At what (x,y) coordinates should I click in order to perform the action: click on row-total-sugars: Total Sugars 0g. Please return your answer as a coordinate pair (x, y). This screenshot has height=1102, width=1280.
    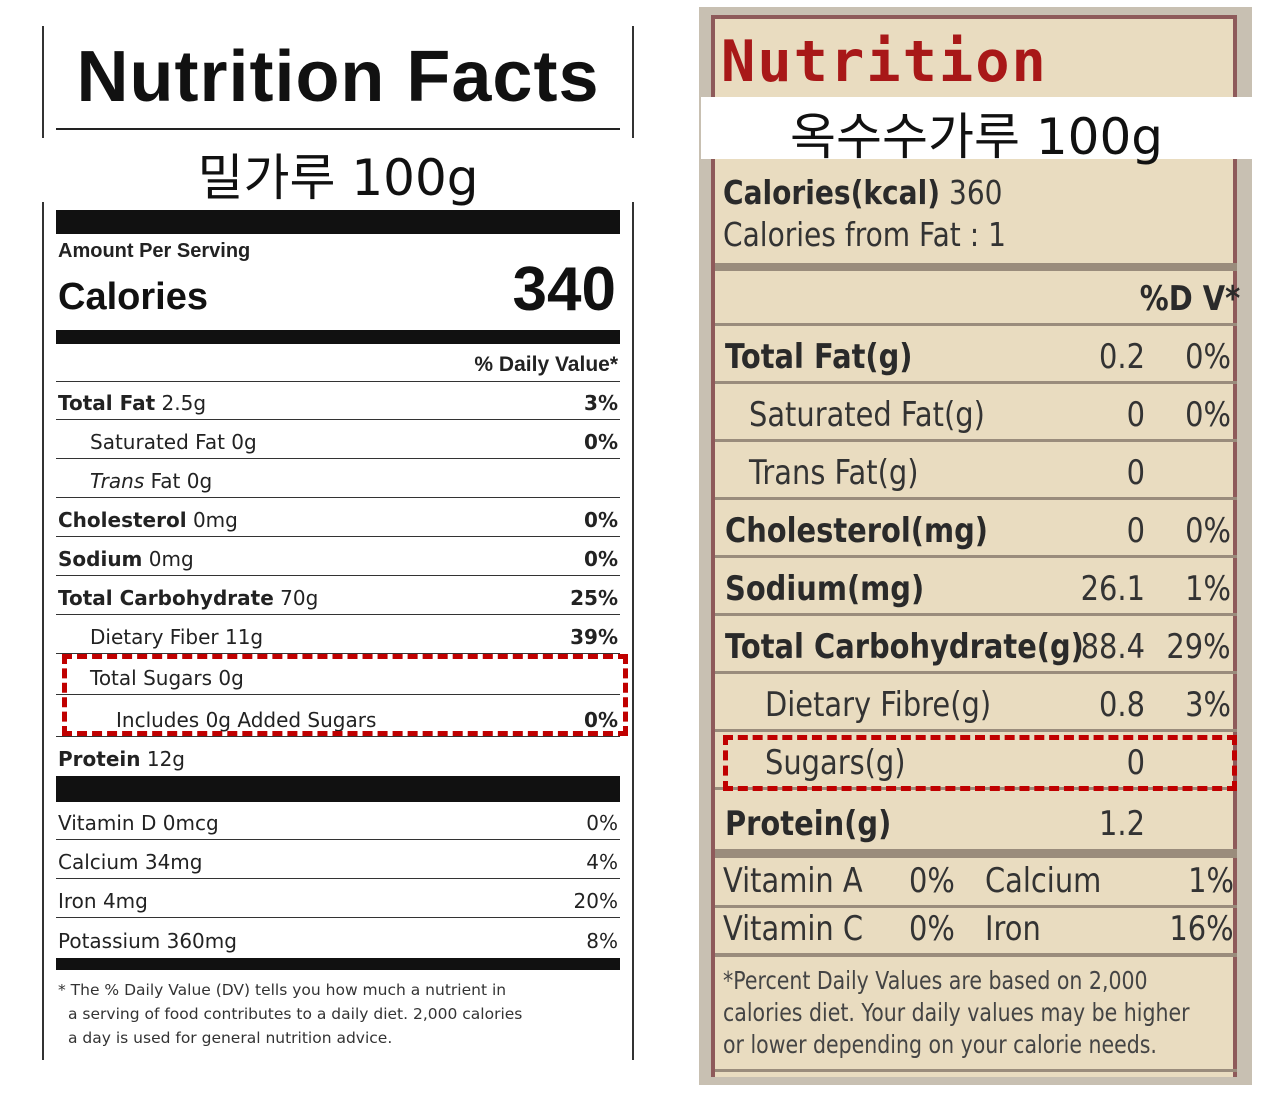
    Looking at the image, I should click on (338, 675).